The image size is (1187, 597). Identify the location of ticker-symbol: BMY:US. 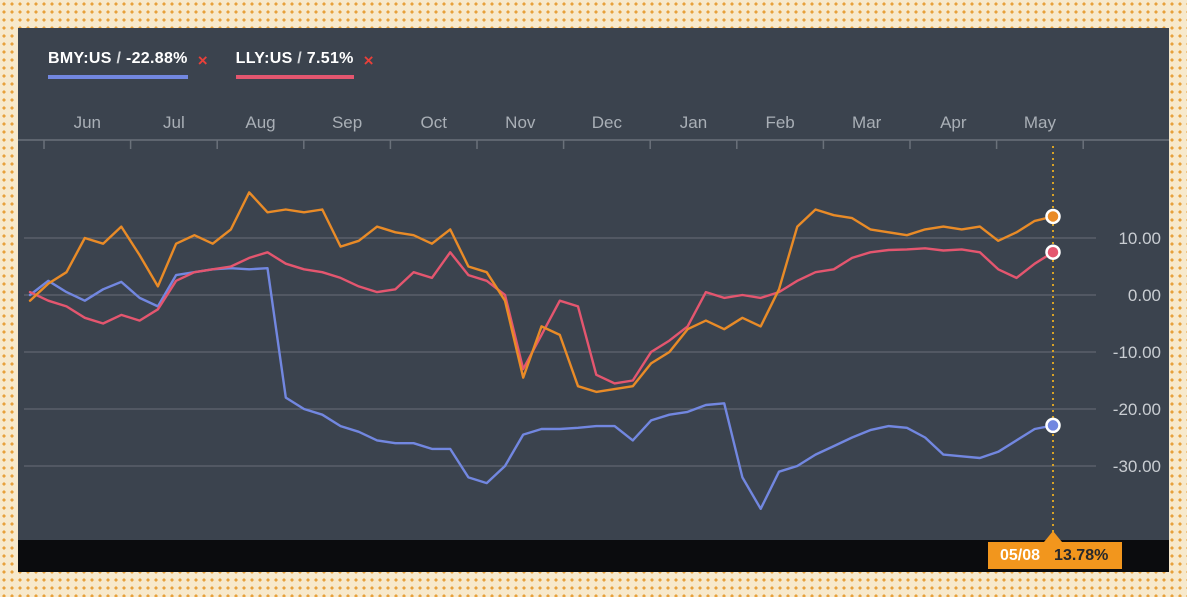
(80, 58).